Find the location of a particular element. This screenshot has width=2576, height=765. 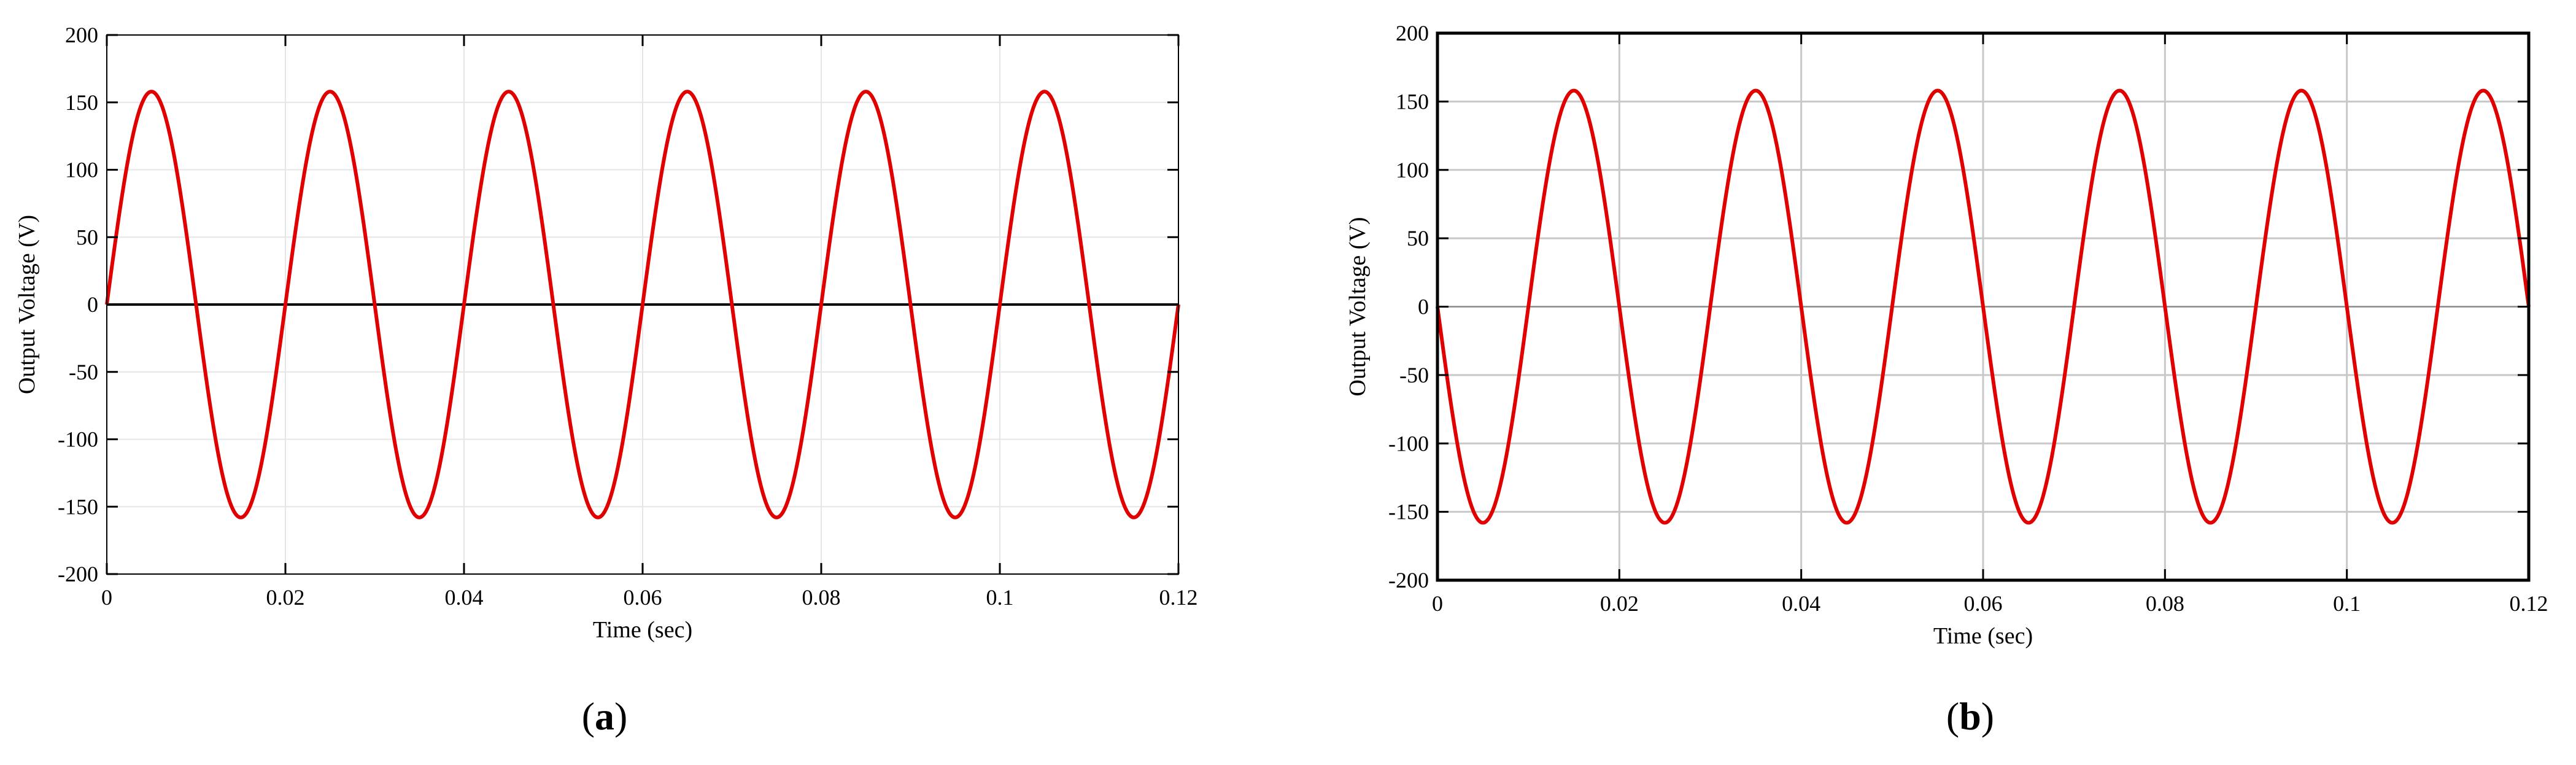

panel-label-letter: a is located at coordinates (604, 716).